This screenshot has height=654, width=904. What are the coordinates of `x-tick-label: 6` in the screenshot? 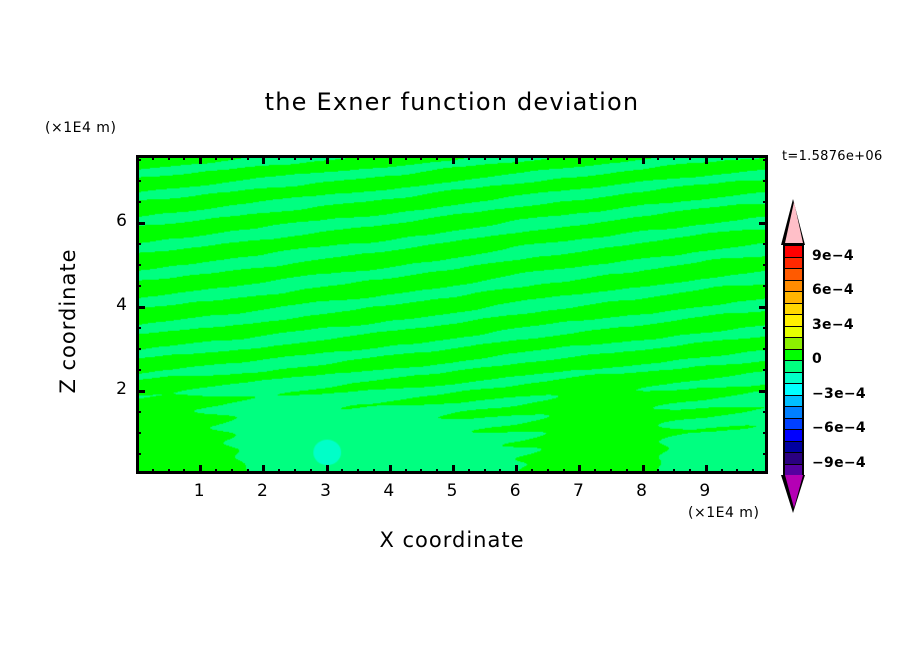 It's located at (515, 491).